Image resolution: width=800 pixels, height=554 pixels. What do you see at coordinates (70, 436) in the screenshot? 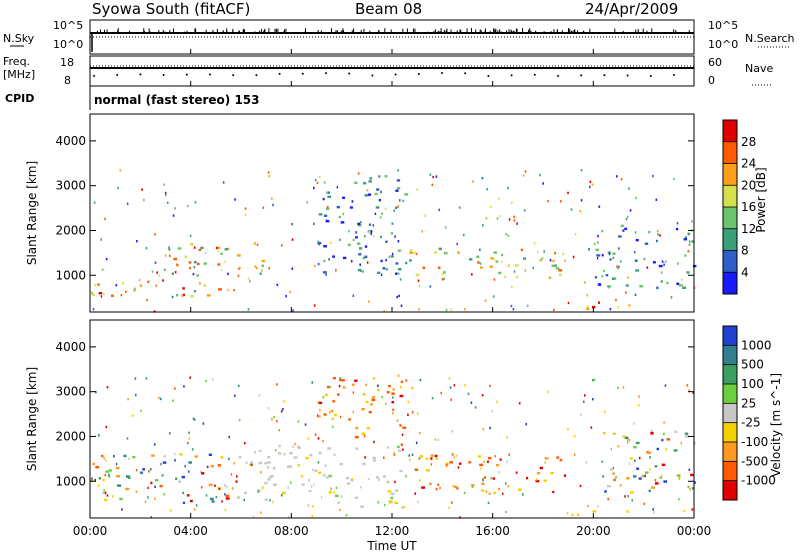
I see `y-tick-label: 2000` at bounding box center [70, 436].